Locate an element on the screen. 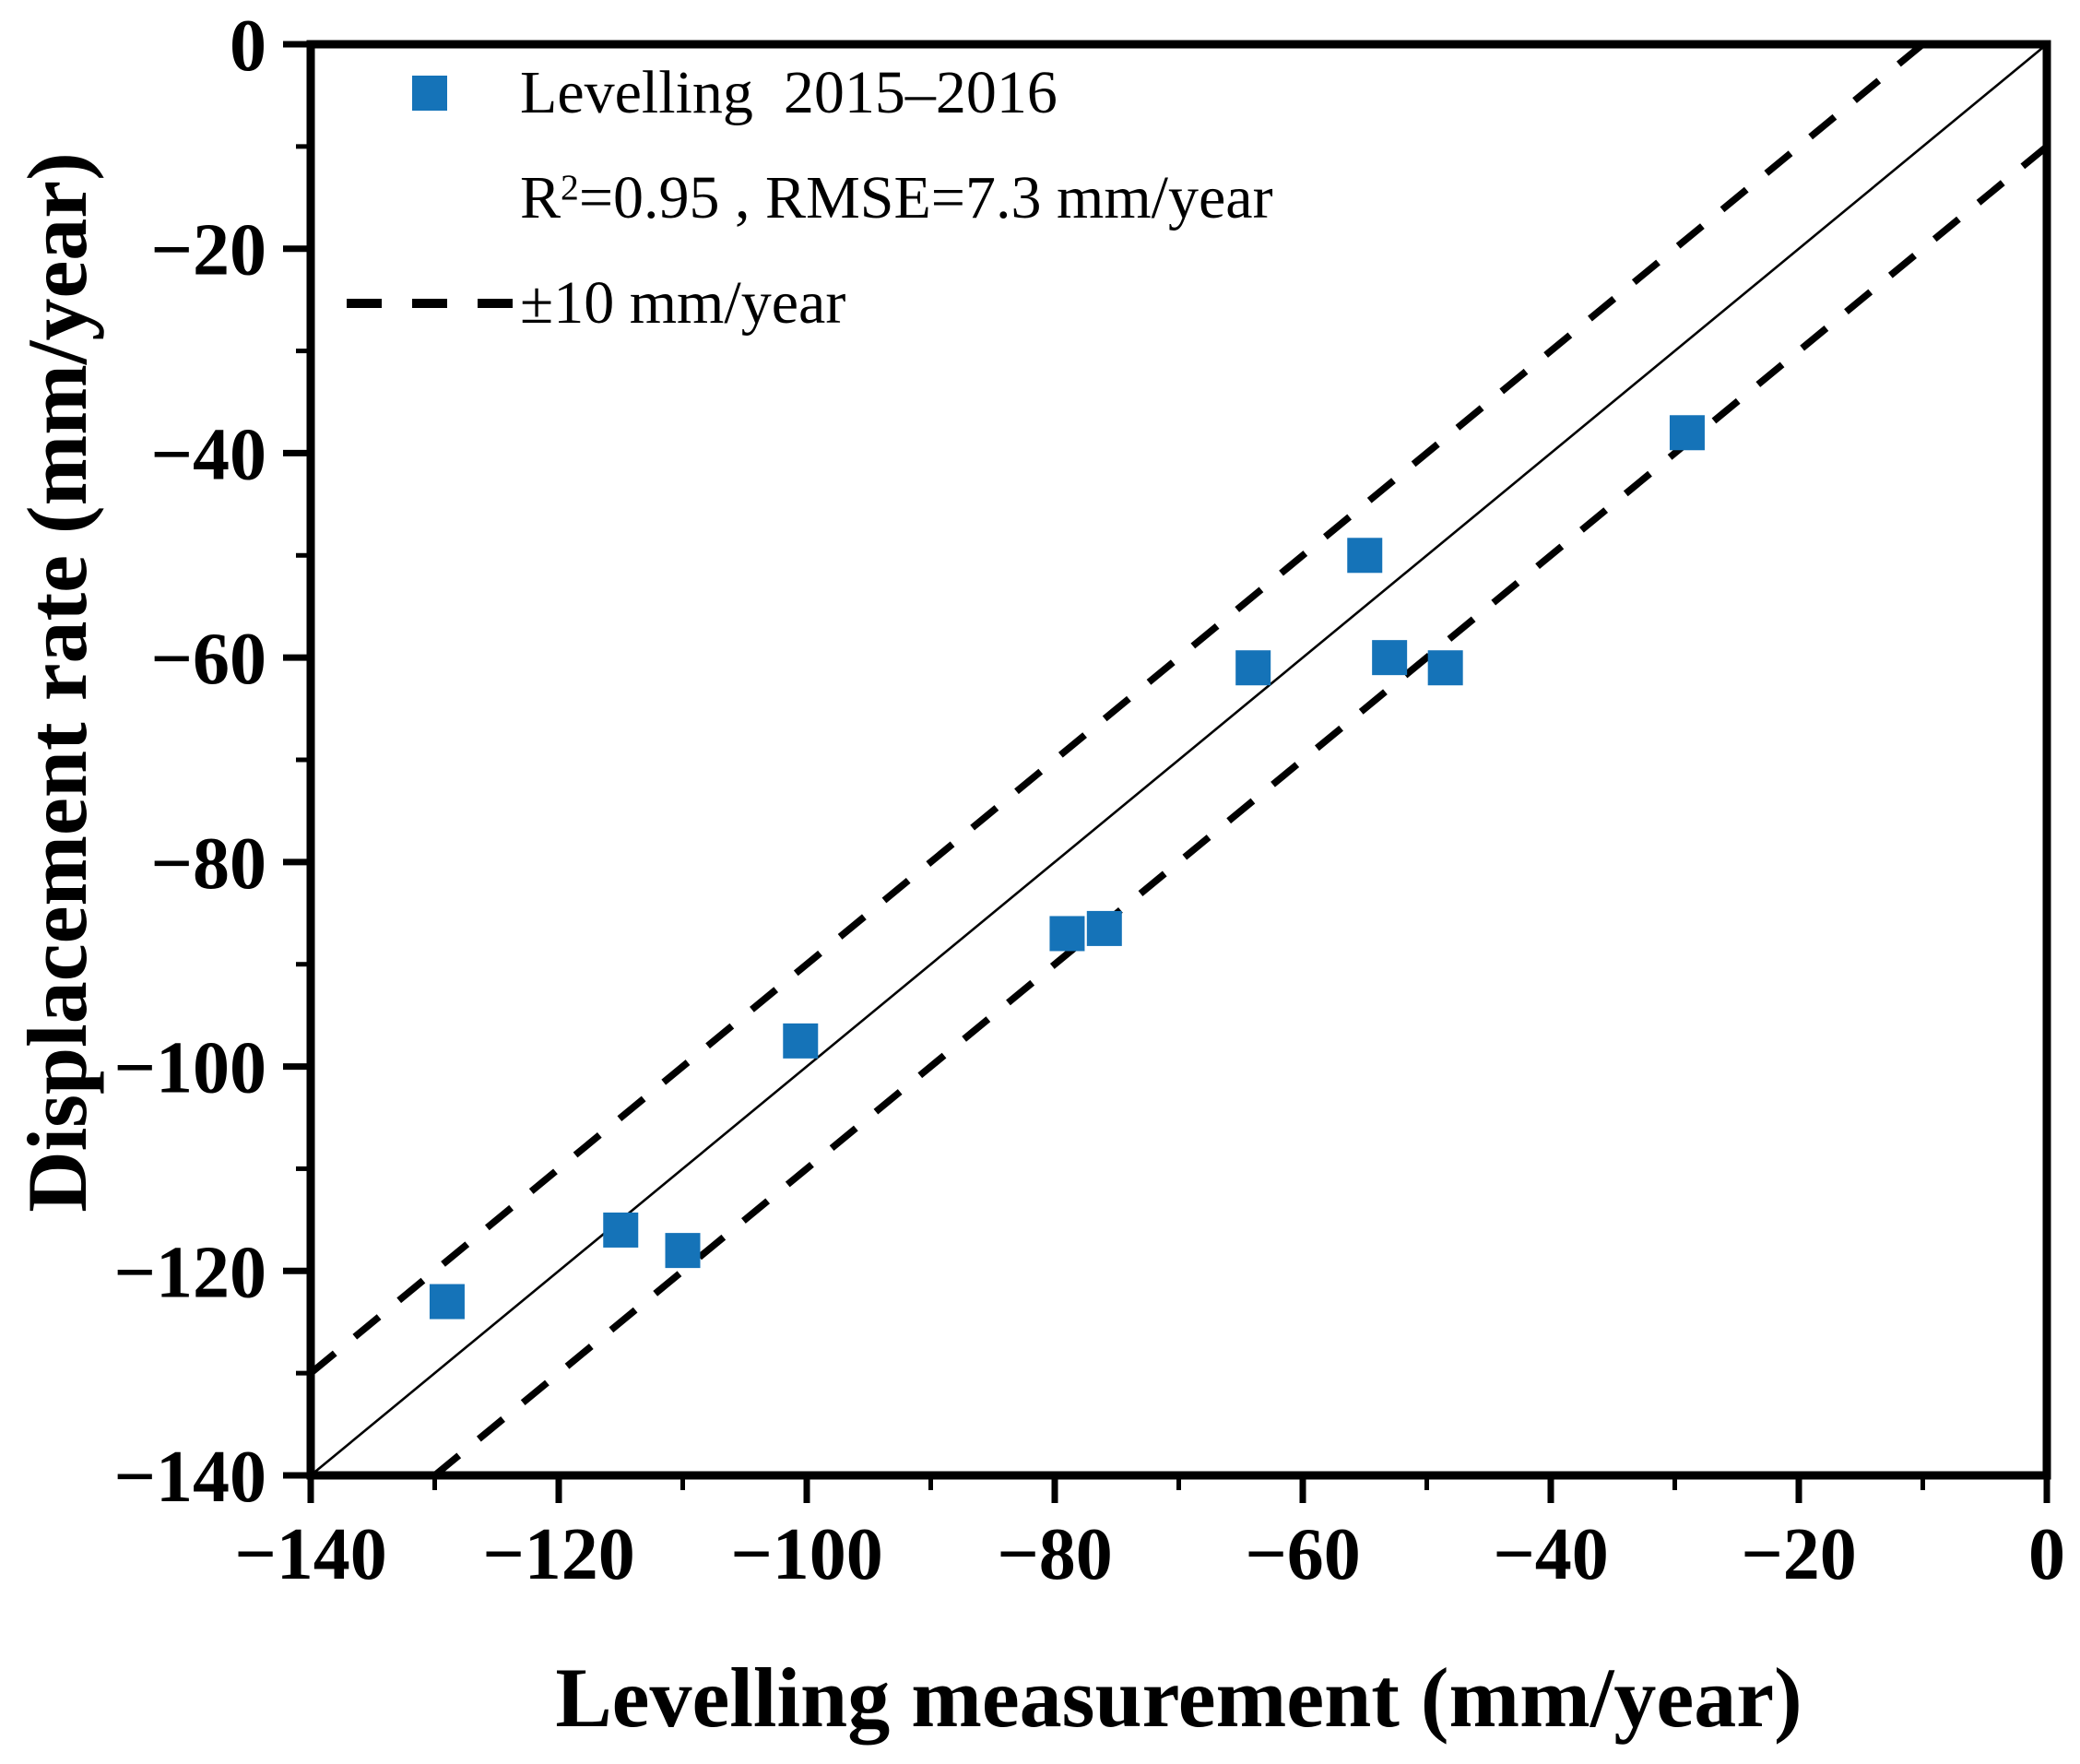  y-tick-label: −40 is located at coordinates (208, 454).